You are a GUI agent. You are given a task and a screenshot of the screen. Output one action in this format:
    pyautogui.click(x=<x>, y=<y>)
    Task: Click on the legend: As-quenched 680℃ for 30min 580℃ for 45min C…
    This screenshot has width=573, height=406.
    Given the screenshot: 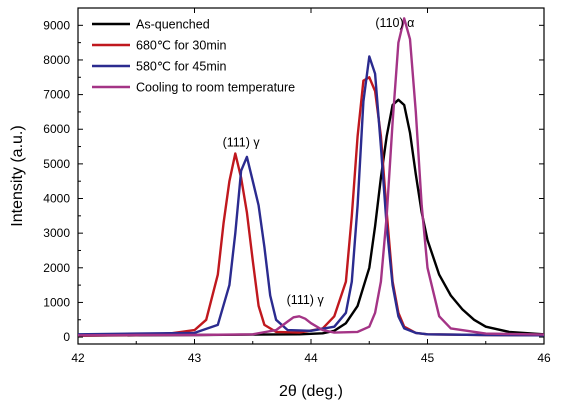 What is the action you would take?
    pyautogui.click(x=193, y=56)
    